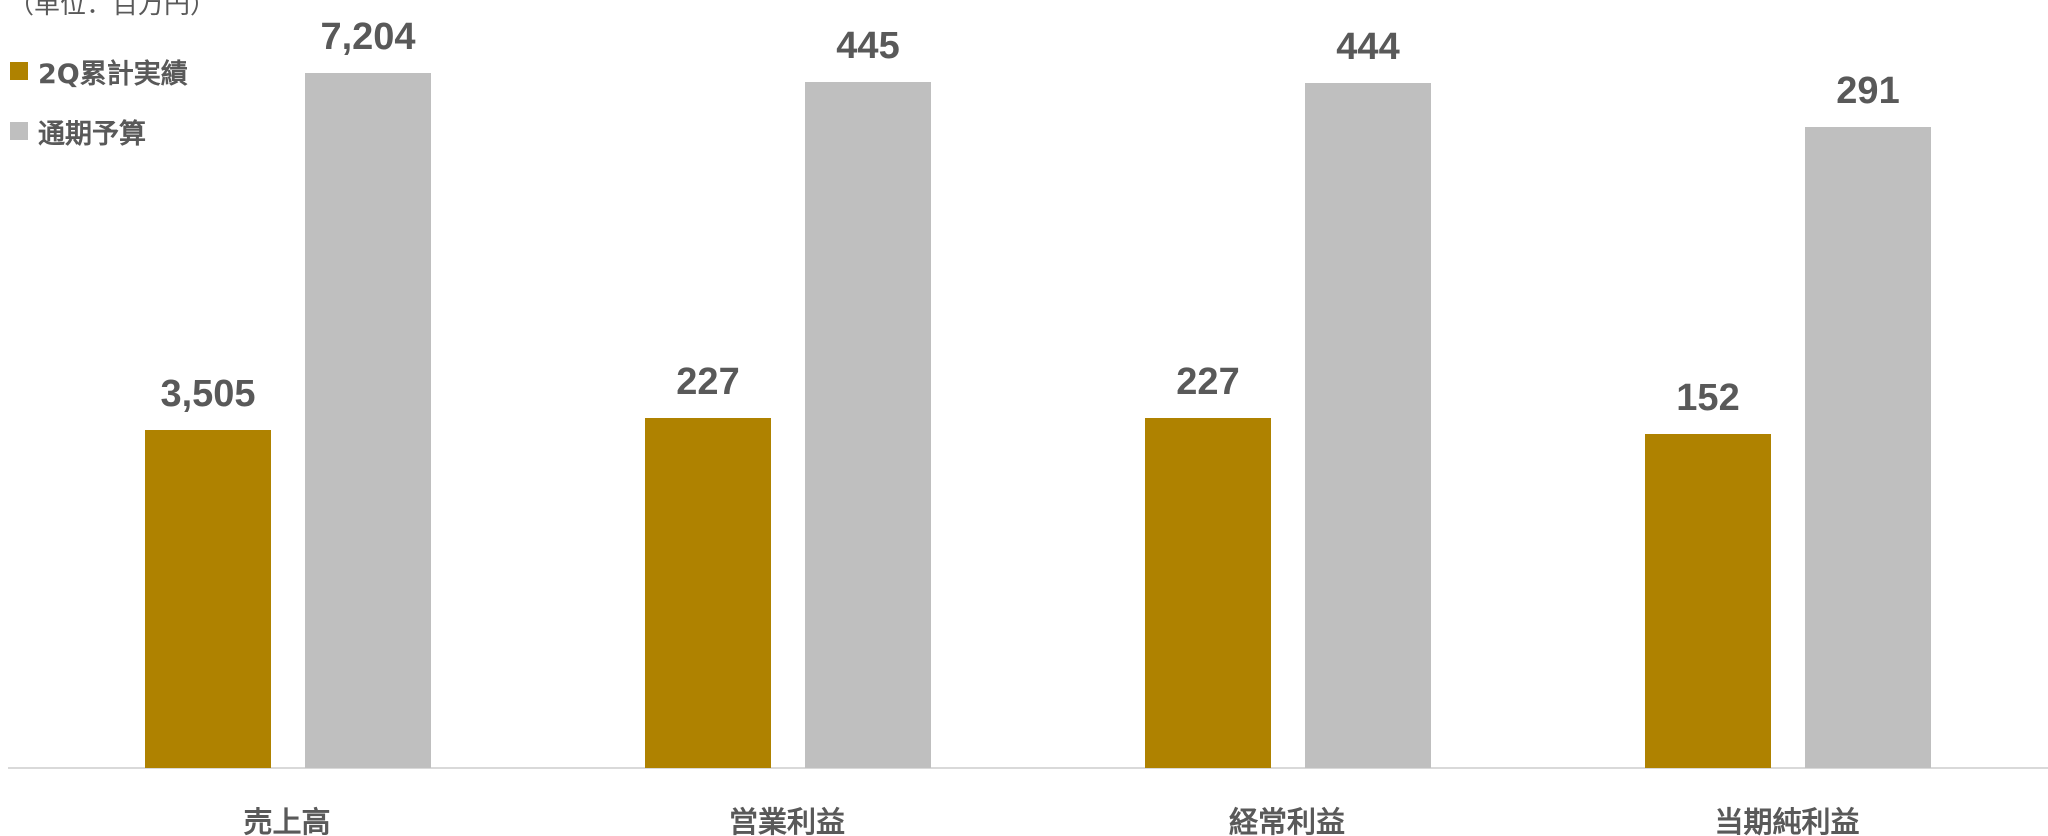 Image resolution: width=2048 pixels, height=836 pixels. Describe the element at coordinates (1867, 91) in the screenshot. I see `data-label-budget-3: 291` at that location.